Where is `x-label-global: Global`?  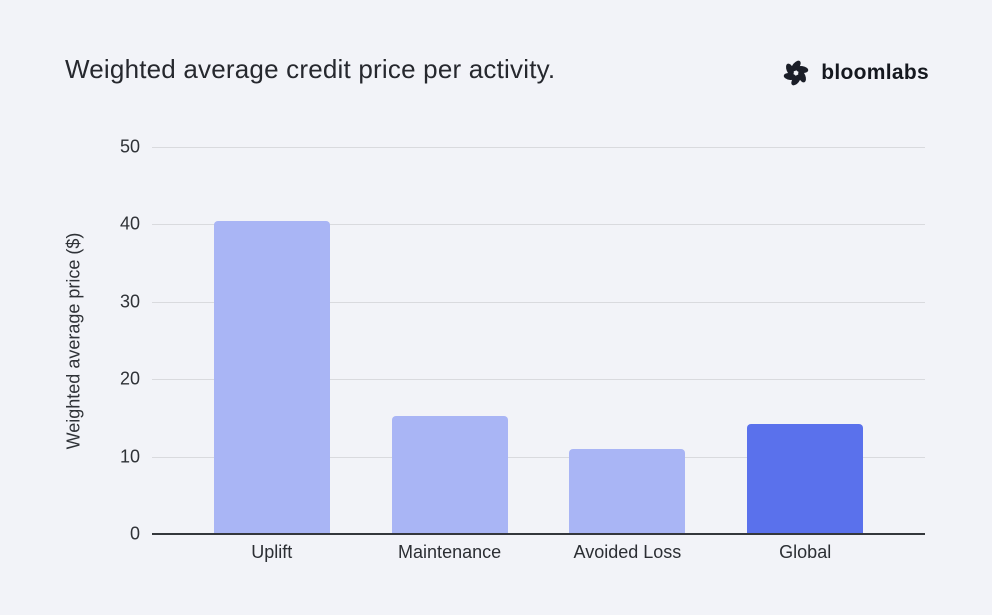
x-label-global: Global is located at coordinates (805, 552).